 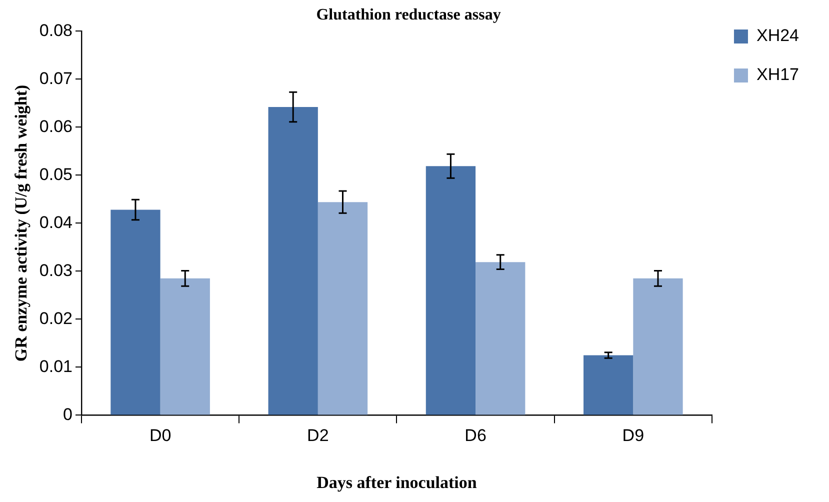 What do you see at coordinates (55, 270) in the screenshot?
I see `y-tick-label: 0.03` at bounding box center [55, 270].